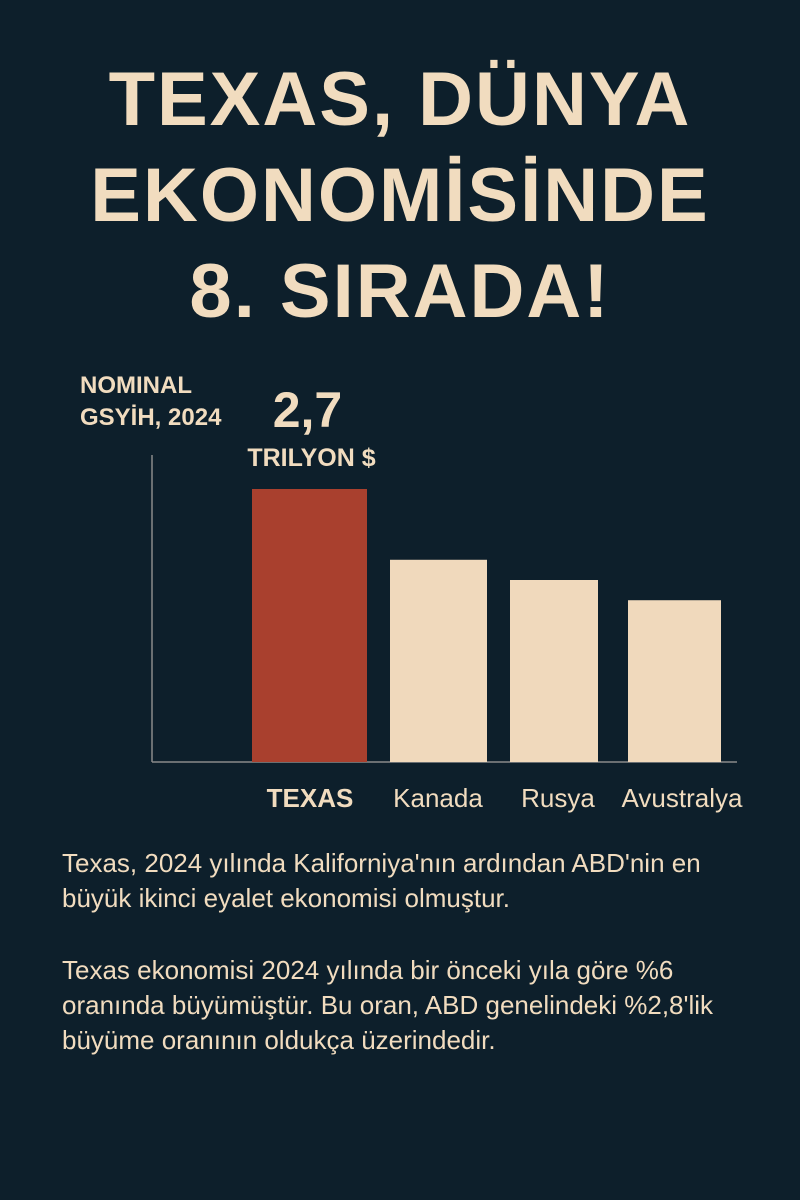 This screenshot has width=800, height=1200. Describe the element at coordinates (558, 798) in the screenshot. I see `x-tick-label-rusya: Rusya` at that location.